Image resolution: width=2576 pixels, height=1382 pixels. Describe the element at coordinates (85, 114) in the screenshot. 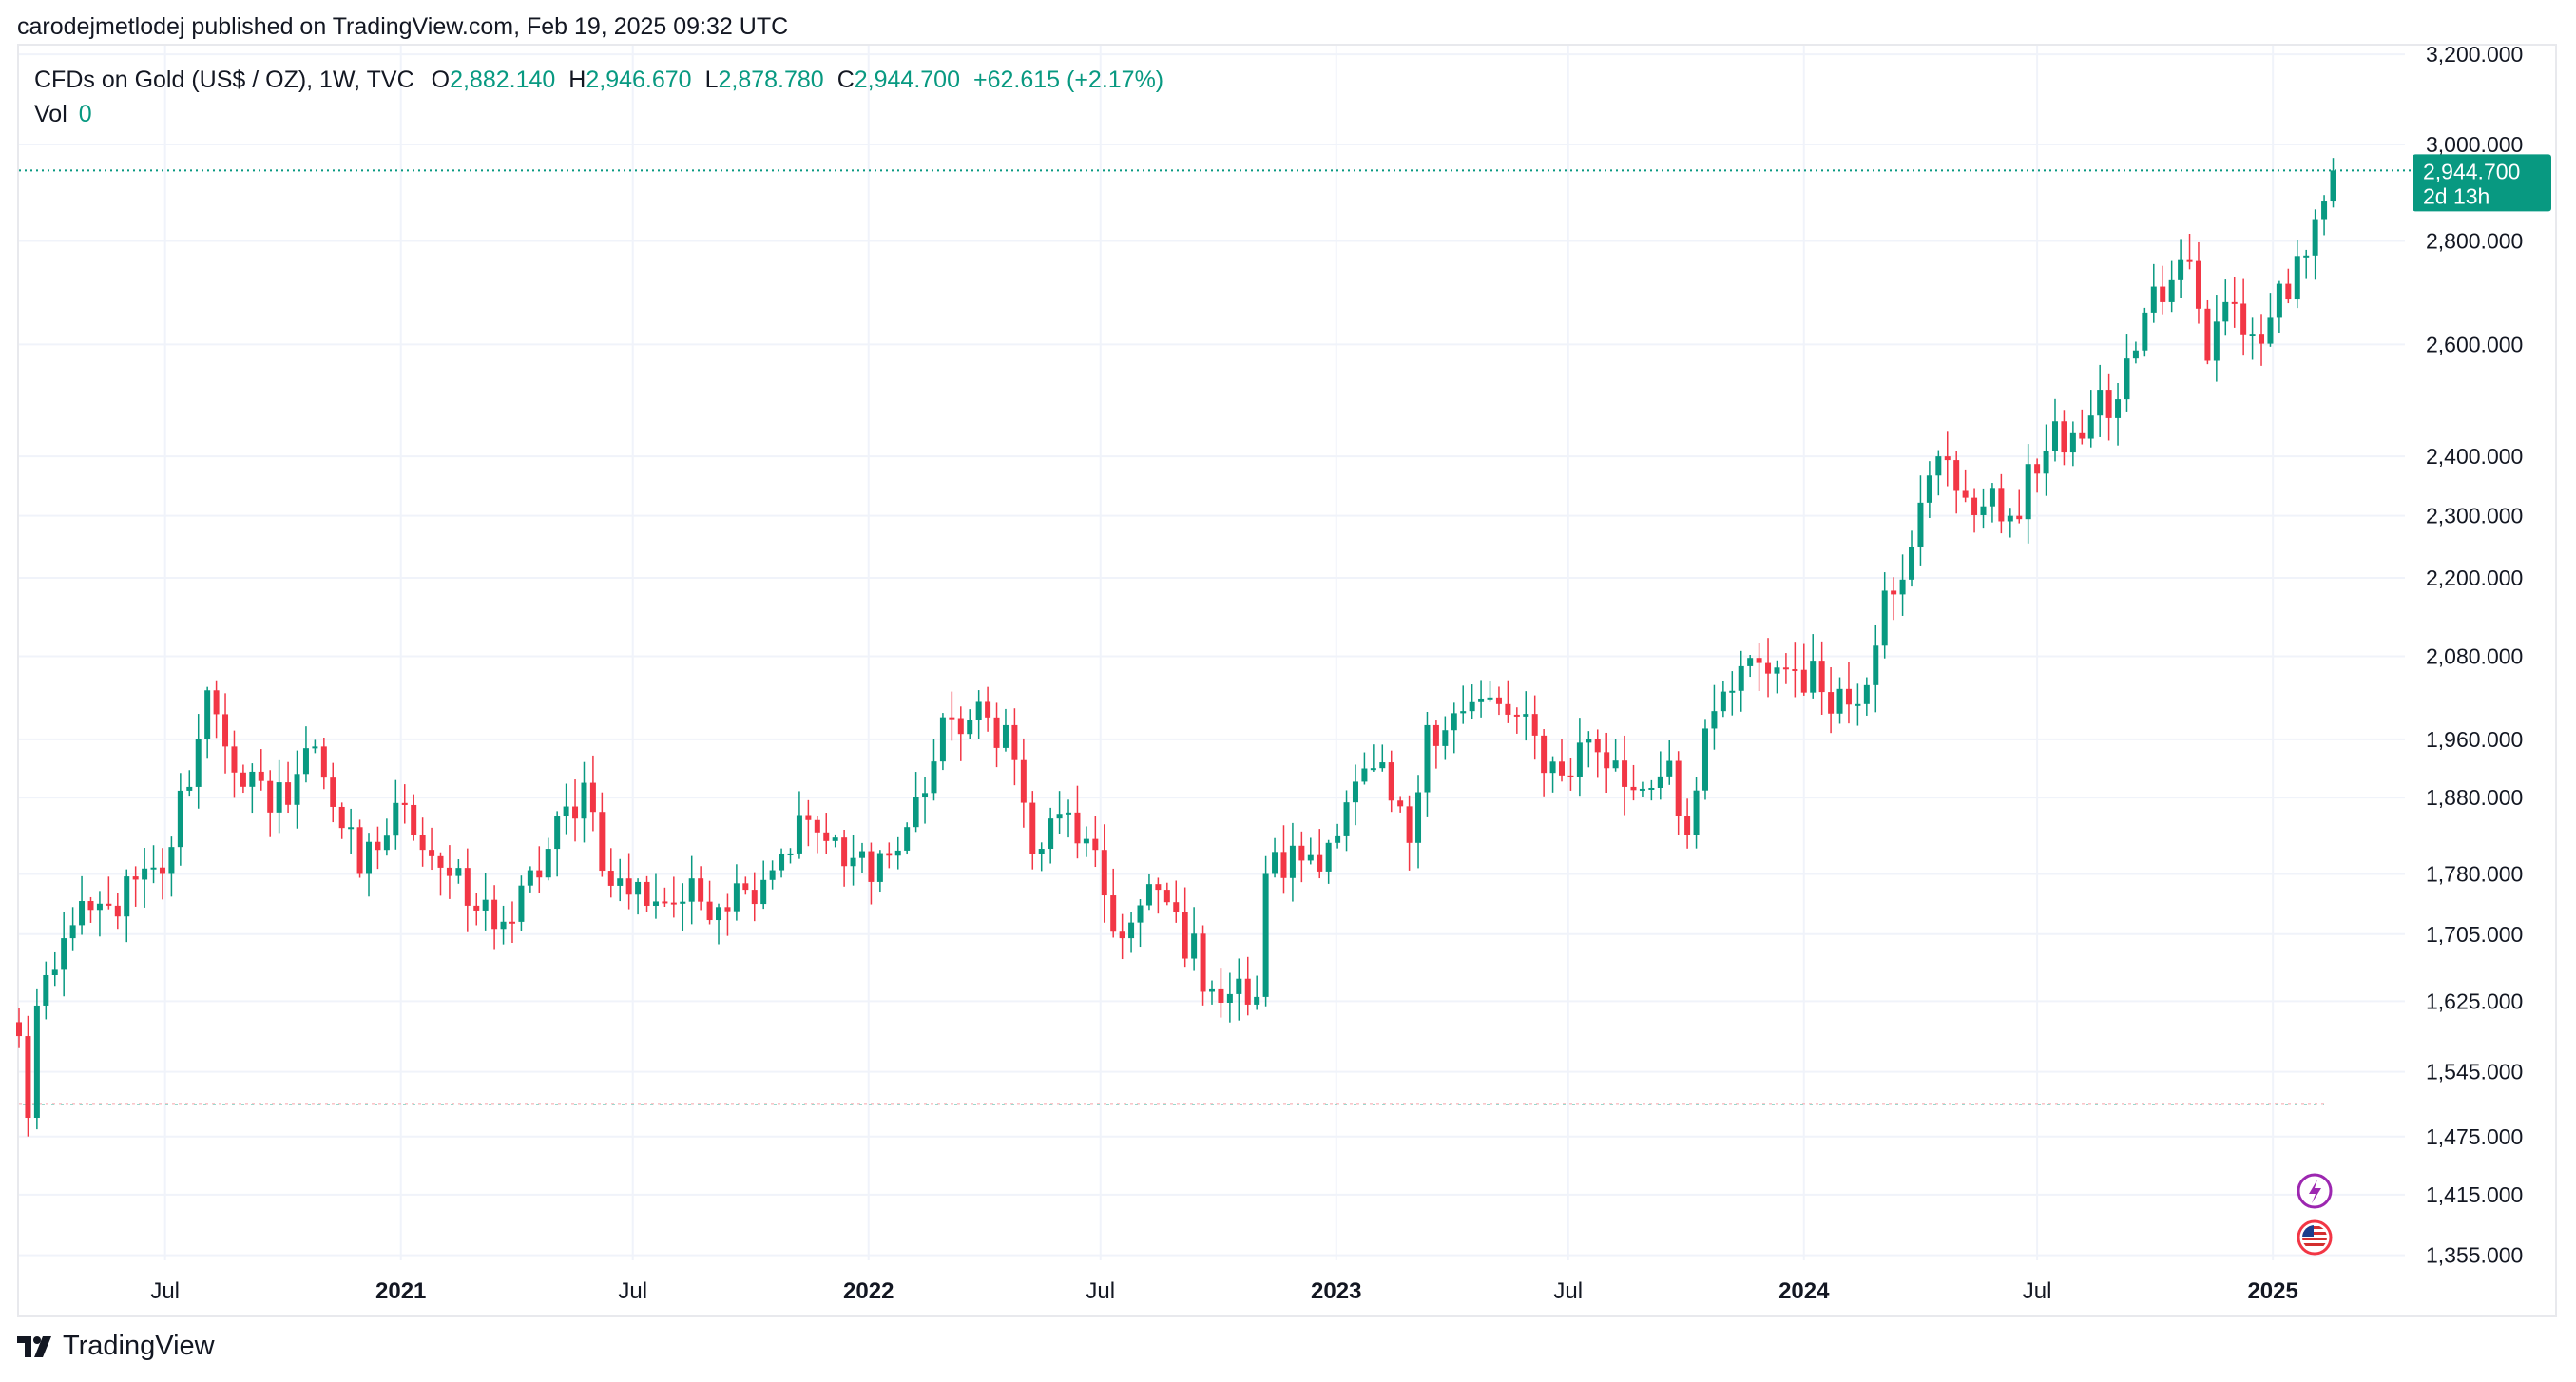

I see `volume-value: 0` at that location.